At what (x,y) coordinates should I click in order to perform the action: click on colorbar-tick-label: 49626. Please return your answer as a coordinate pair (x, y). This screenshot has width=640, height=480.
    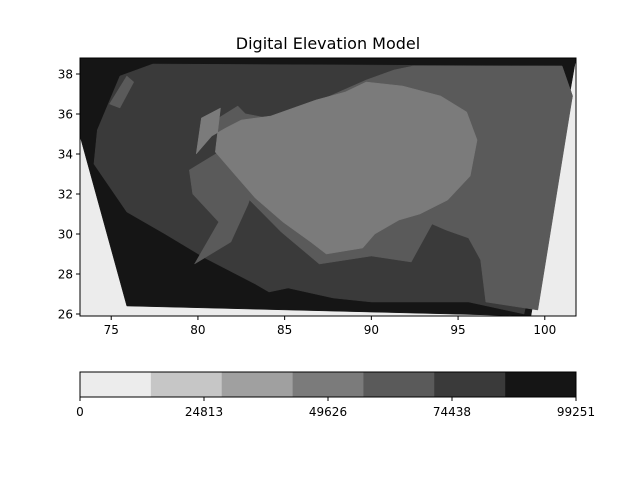
    Looking at the image, I should click on (328, 412).